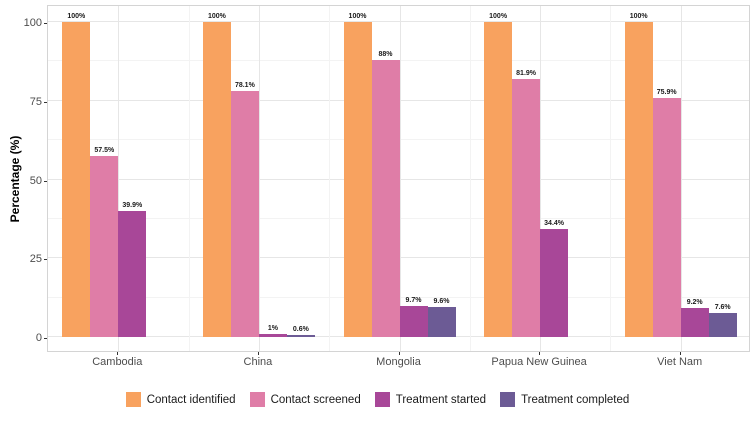 This screenshot has width=755, height=424. I want to click on bar-value-label: 0.6%, so click(300, 330).